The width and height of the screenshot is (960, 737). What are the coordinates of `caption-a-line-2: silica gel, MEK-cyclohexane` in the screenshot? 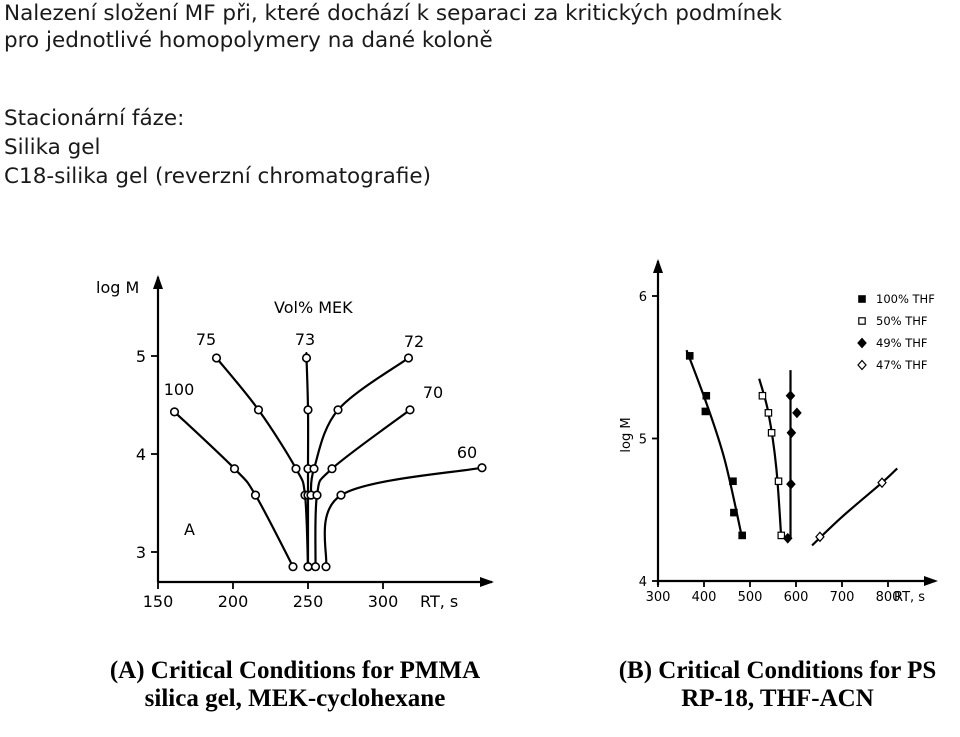 It's located at (295, 698).